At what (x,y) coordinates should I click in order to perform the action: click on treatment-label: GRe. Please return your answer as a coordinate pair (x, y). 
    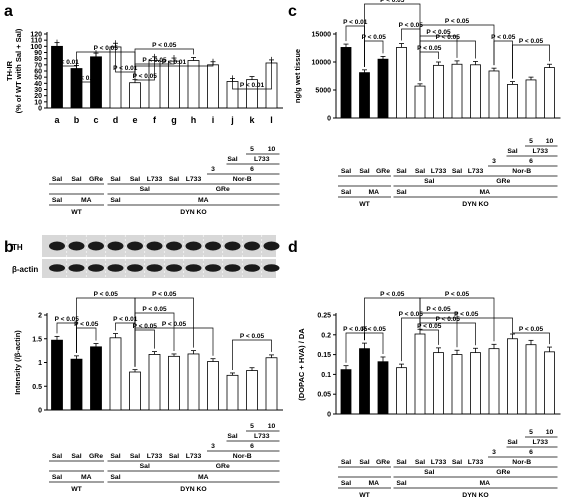
    Looking at the image, I should click on (96, 456).